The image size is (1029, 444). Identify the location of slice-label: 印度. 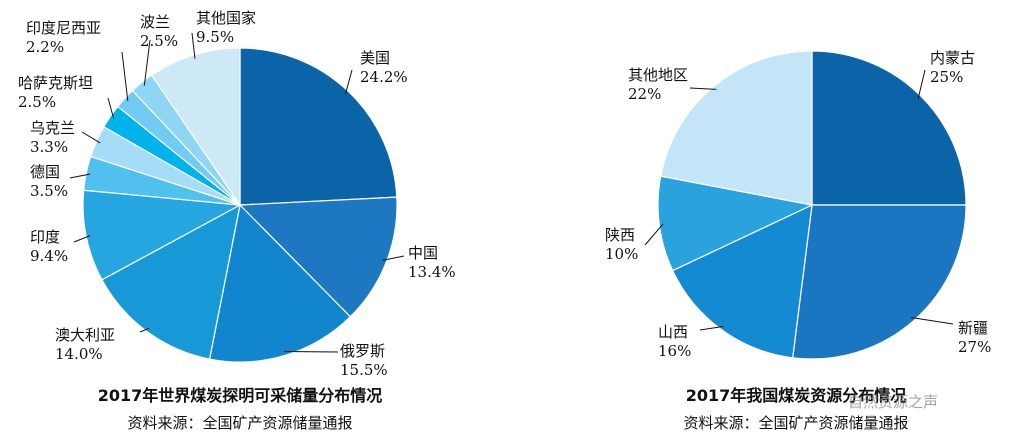
(45, 237).